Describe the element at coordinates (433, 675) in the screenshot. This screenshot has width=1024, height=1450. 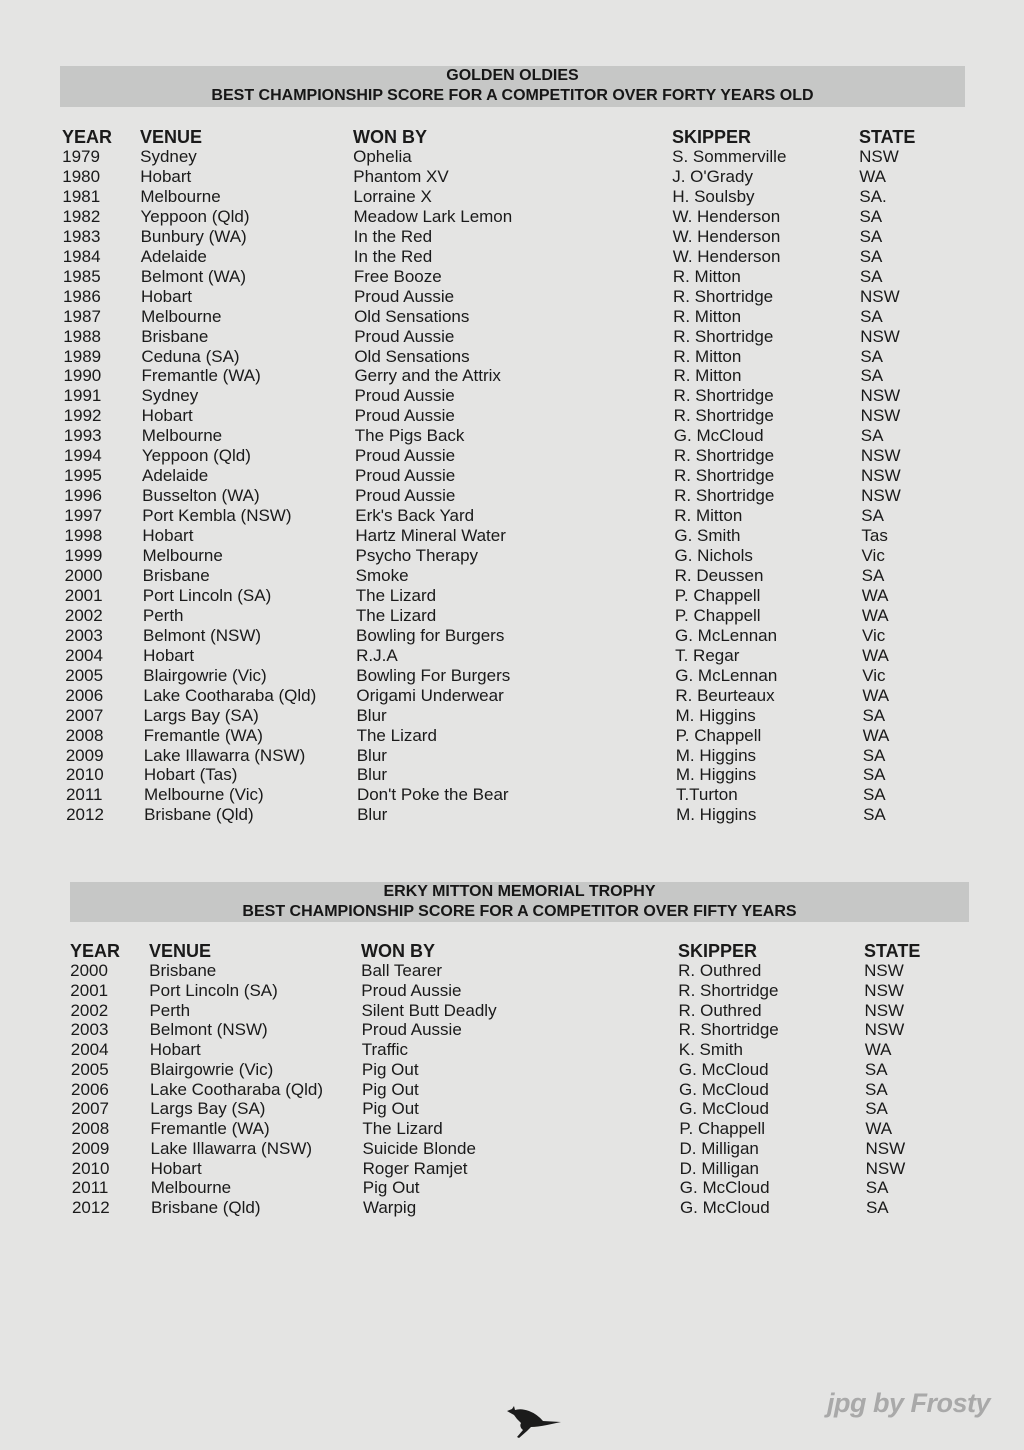
I see `cell-won-by: Bowling For Burgers` at that location.